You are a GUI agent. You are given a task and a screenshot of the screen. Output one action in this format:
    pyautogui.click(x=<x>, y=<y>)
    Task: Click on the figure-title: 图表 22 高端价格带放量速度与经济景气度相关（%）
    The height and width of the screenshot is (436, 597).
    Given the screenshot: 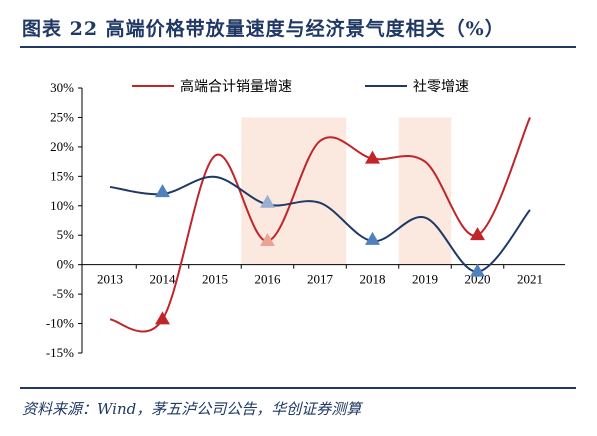 What is the action you would take?
    pyautogui.click(x=263, y=29)
    